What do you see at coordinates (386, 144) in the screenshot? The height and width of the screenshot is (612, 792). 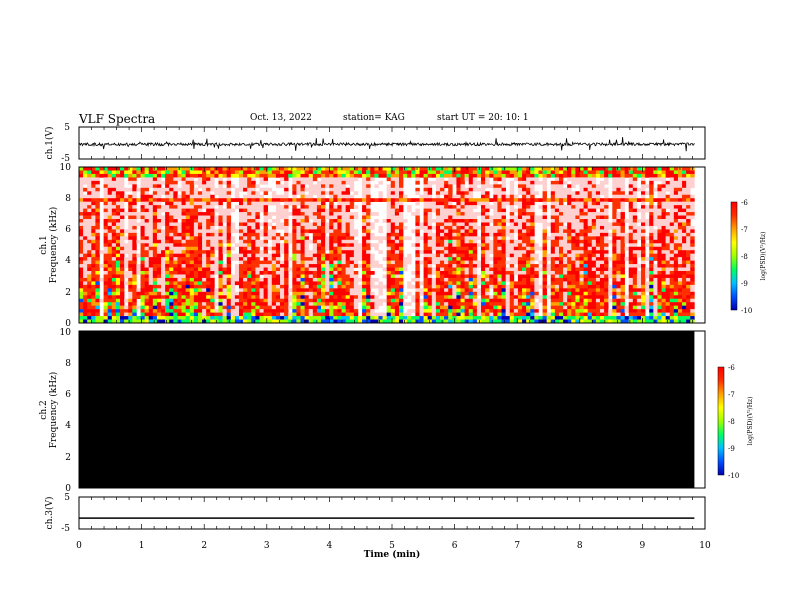 I see `ch1-waveform-line` at bounding box center [386, 144].